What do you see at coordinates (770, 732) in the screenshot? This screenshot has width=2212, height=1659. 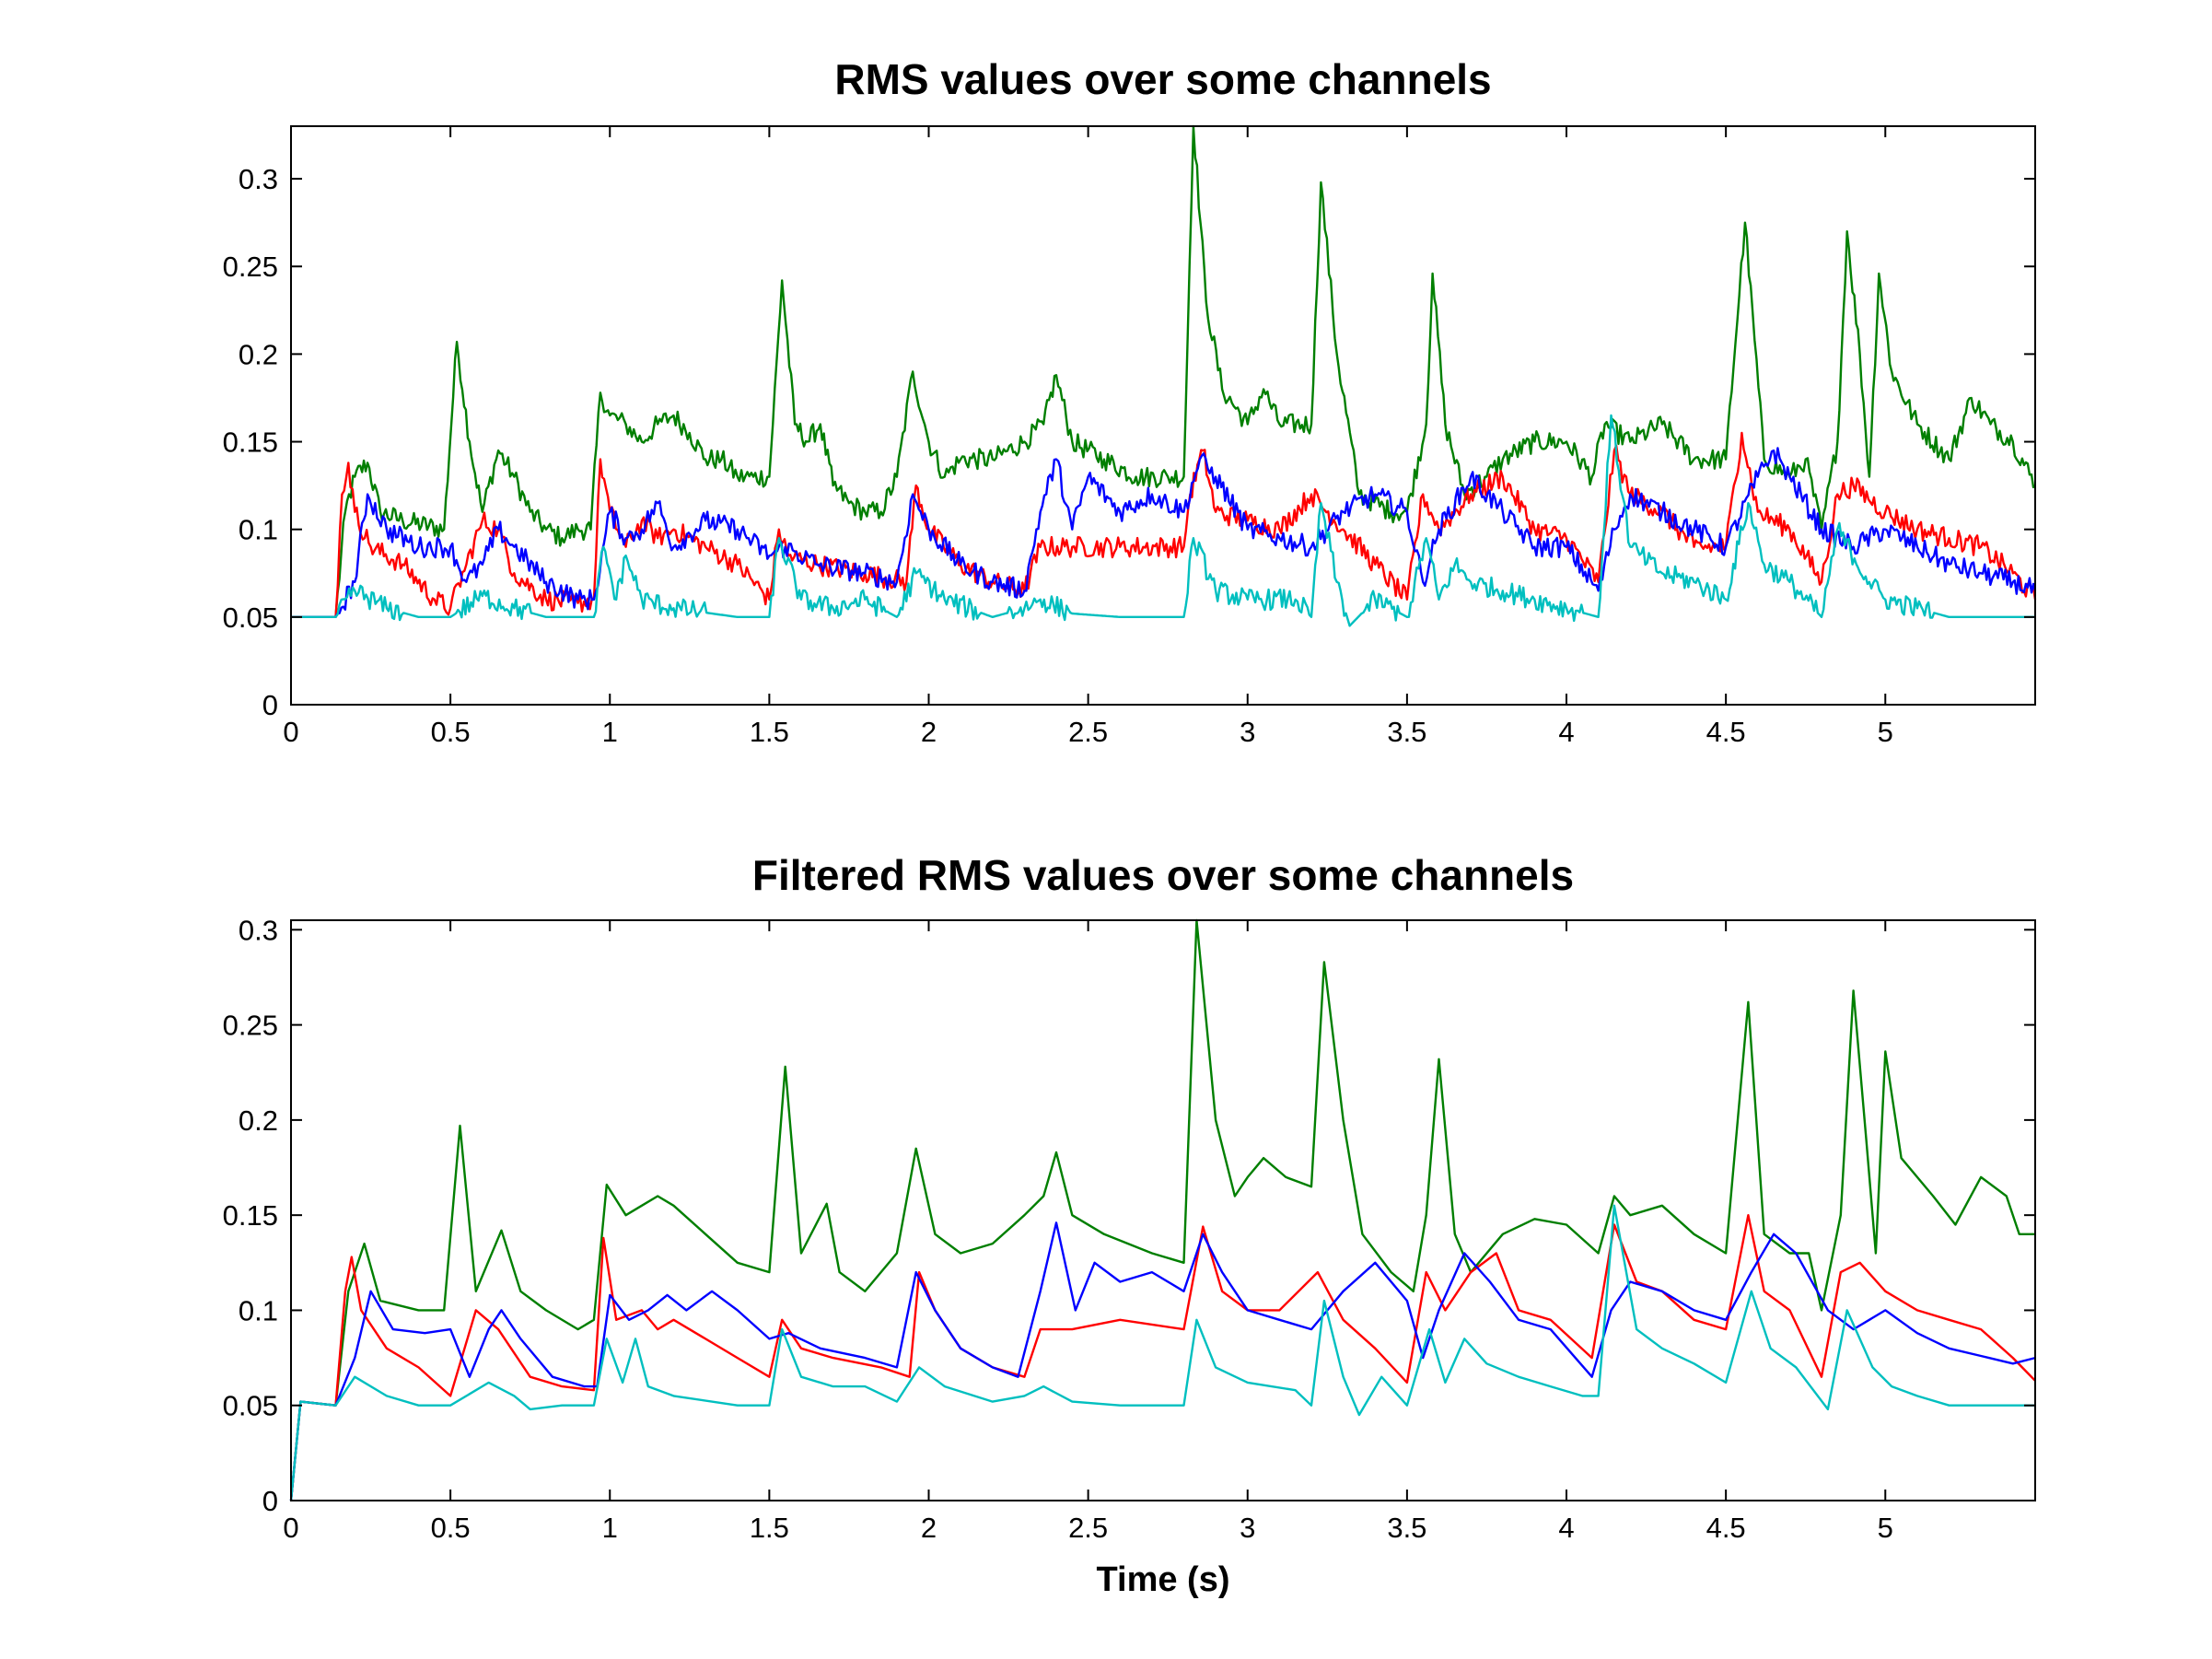 I see `top-x-tick-label: 1.5` at bounding box center [770, 732].